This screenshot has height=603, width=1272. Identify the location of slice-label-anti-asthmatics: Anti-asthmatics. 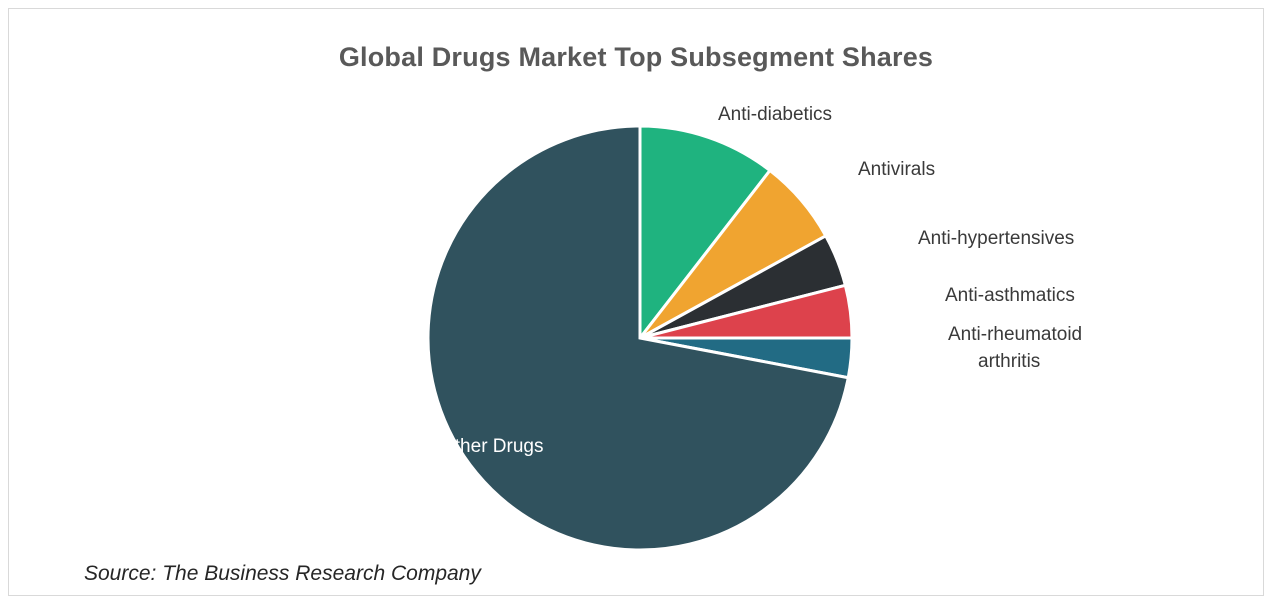
(1010, 295).